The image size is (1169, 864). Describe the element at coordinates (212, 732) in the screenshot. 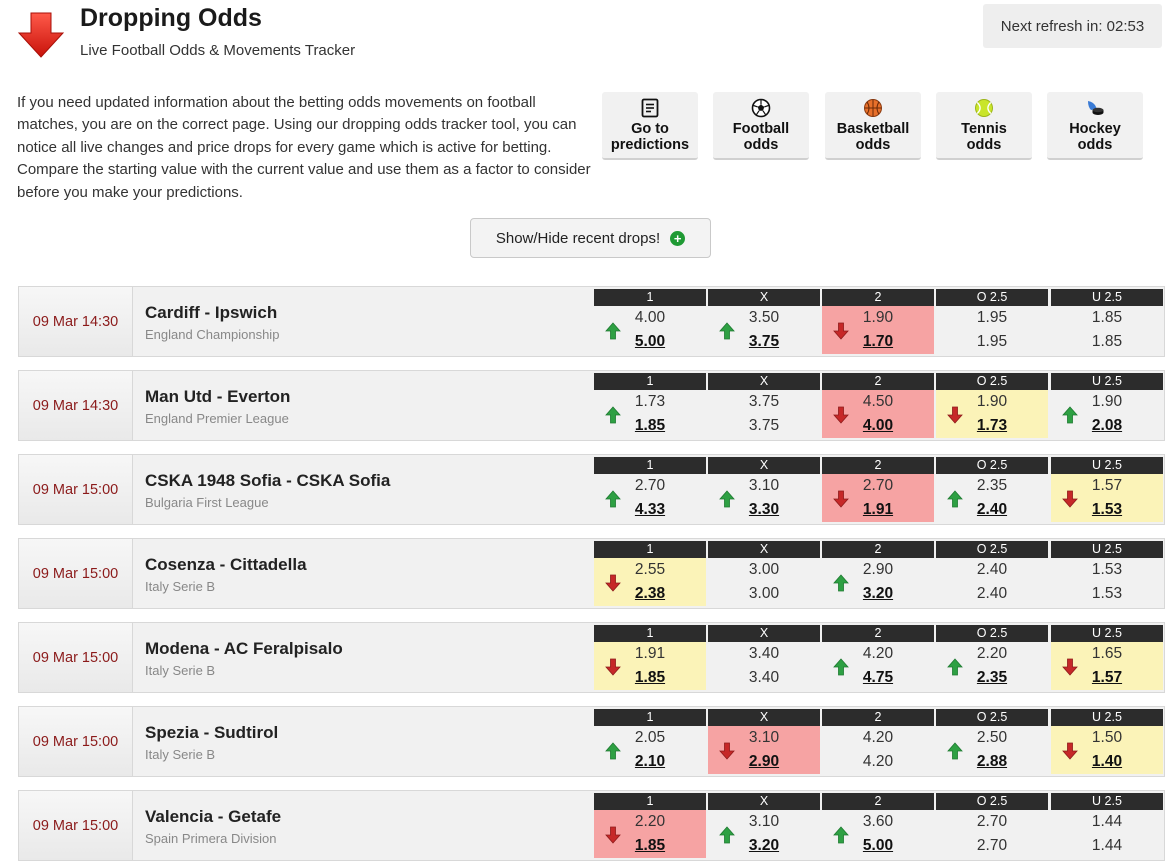

I see `match-teams: Spezia - Sudtirol` at that location.